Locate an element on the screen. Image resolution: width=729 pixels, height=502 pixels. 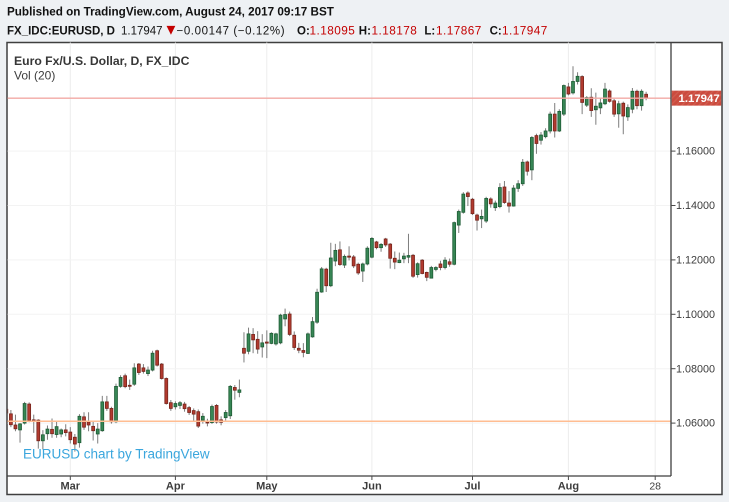
svg-text: 1.06000 is located at coordinates (695, 424).